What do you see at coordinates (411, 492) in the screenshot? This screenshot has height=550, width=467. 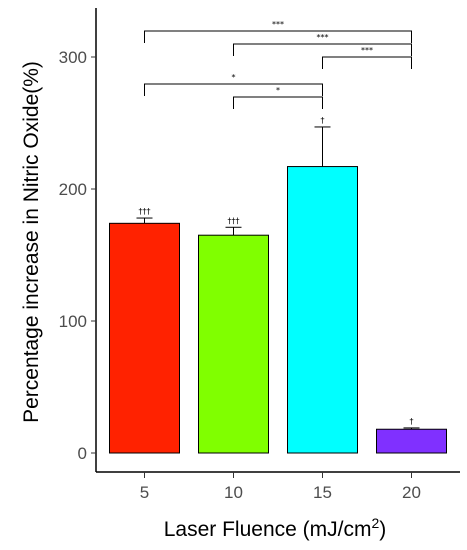 I see `x-tick-label: 20` at bounding box center [411, 492].